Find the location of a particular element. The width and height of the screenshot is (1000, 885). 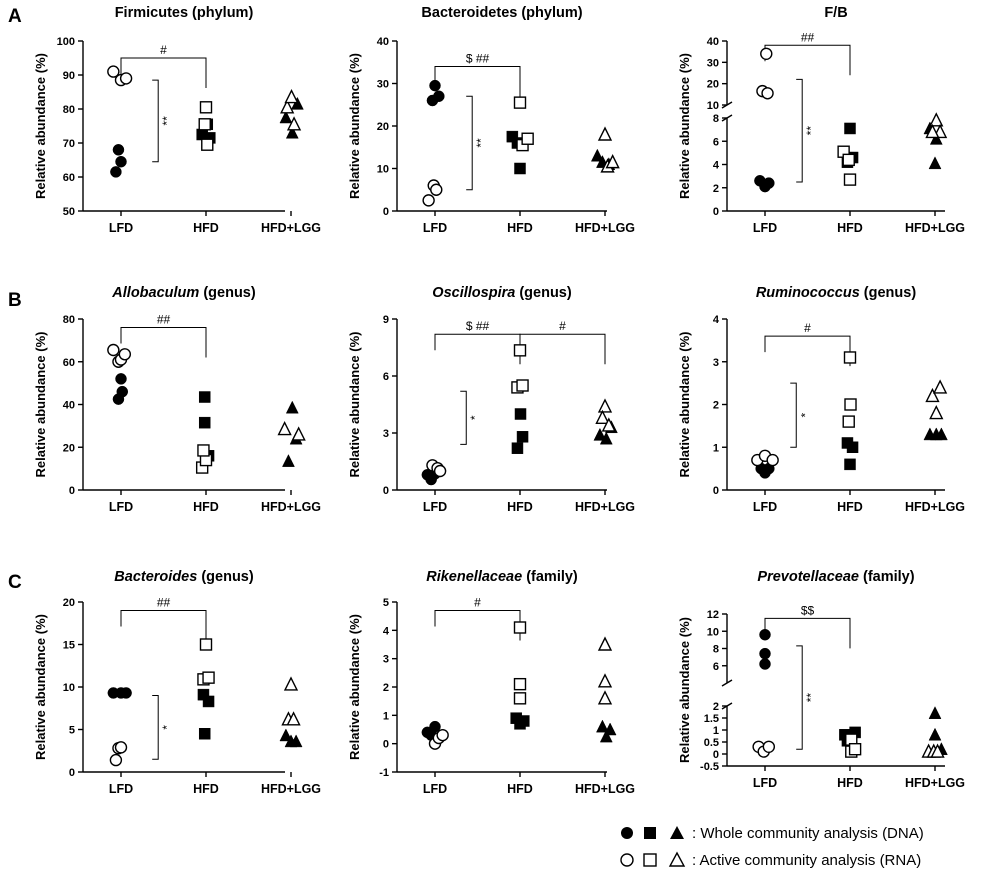

within-group-label: * is located at coordinates (805, 415).